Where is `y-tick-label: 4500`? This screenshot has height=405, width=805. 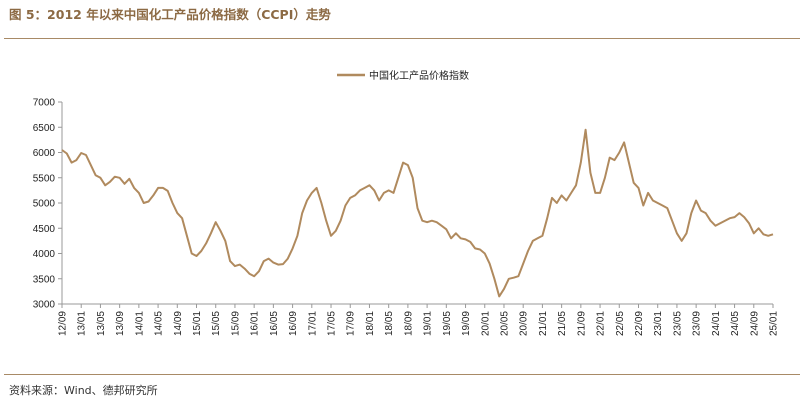
y-tick-label: 4500 is located at coordinates (44, 229).